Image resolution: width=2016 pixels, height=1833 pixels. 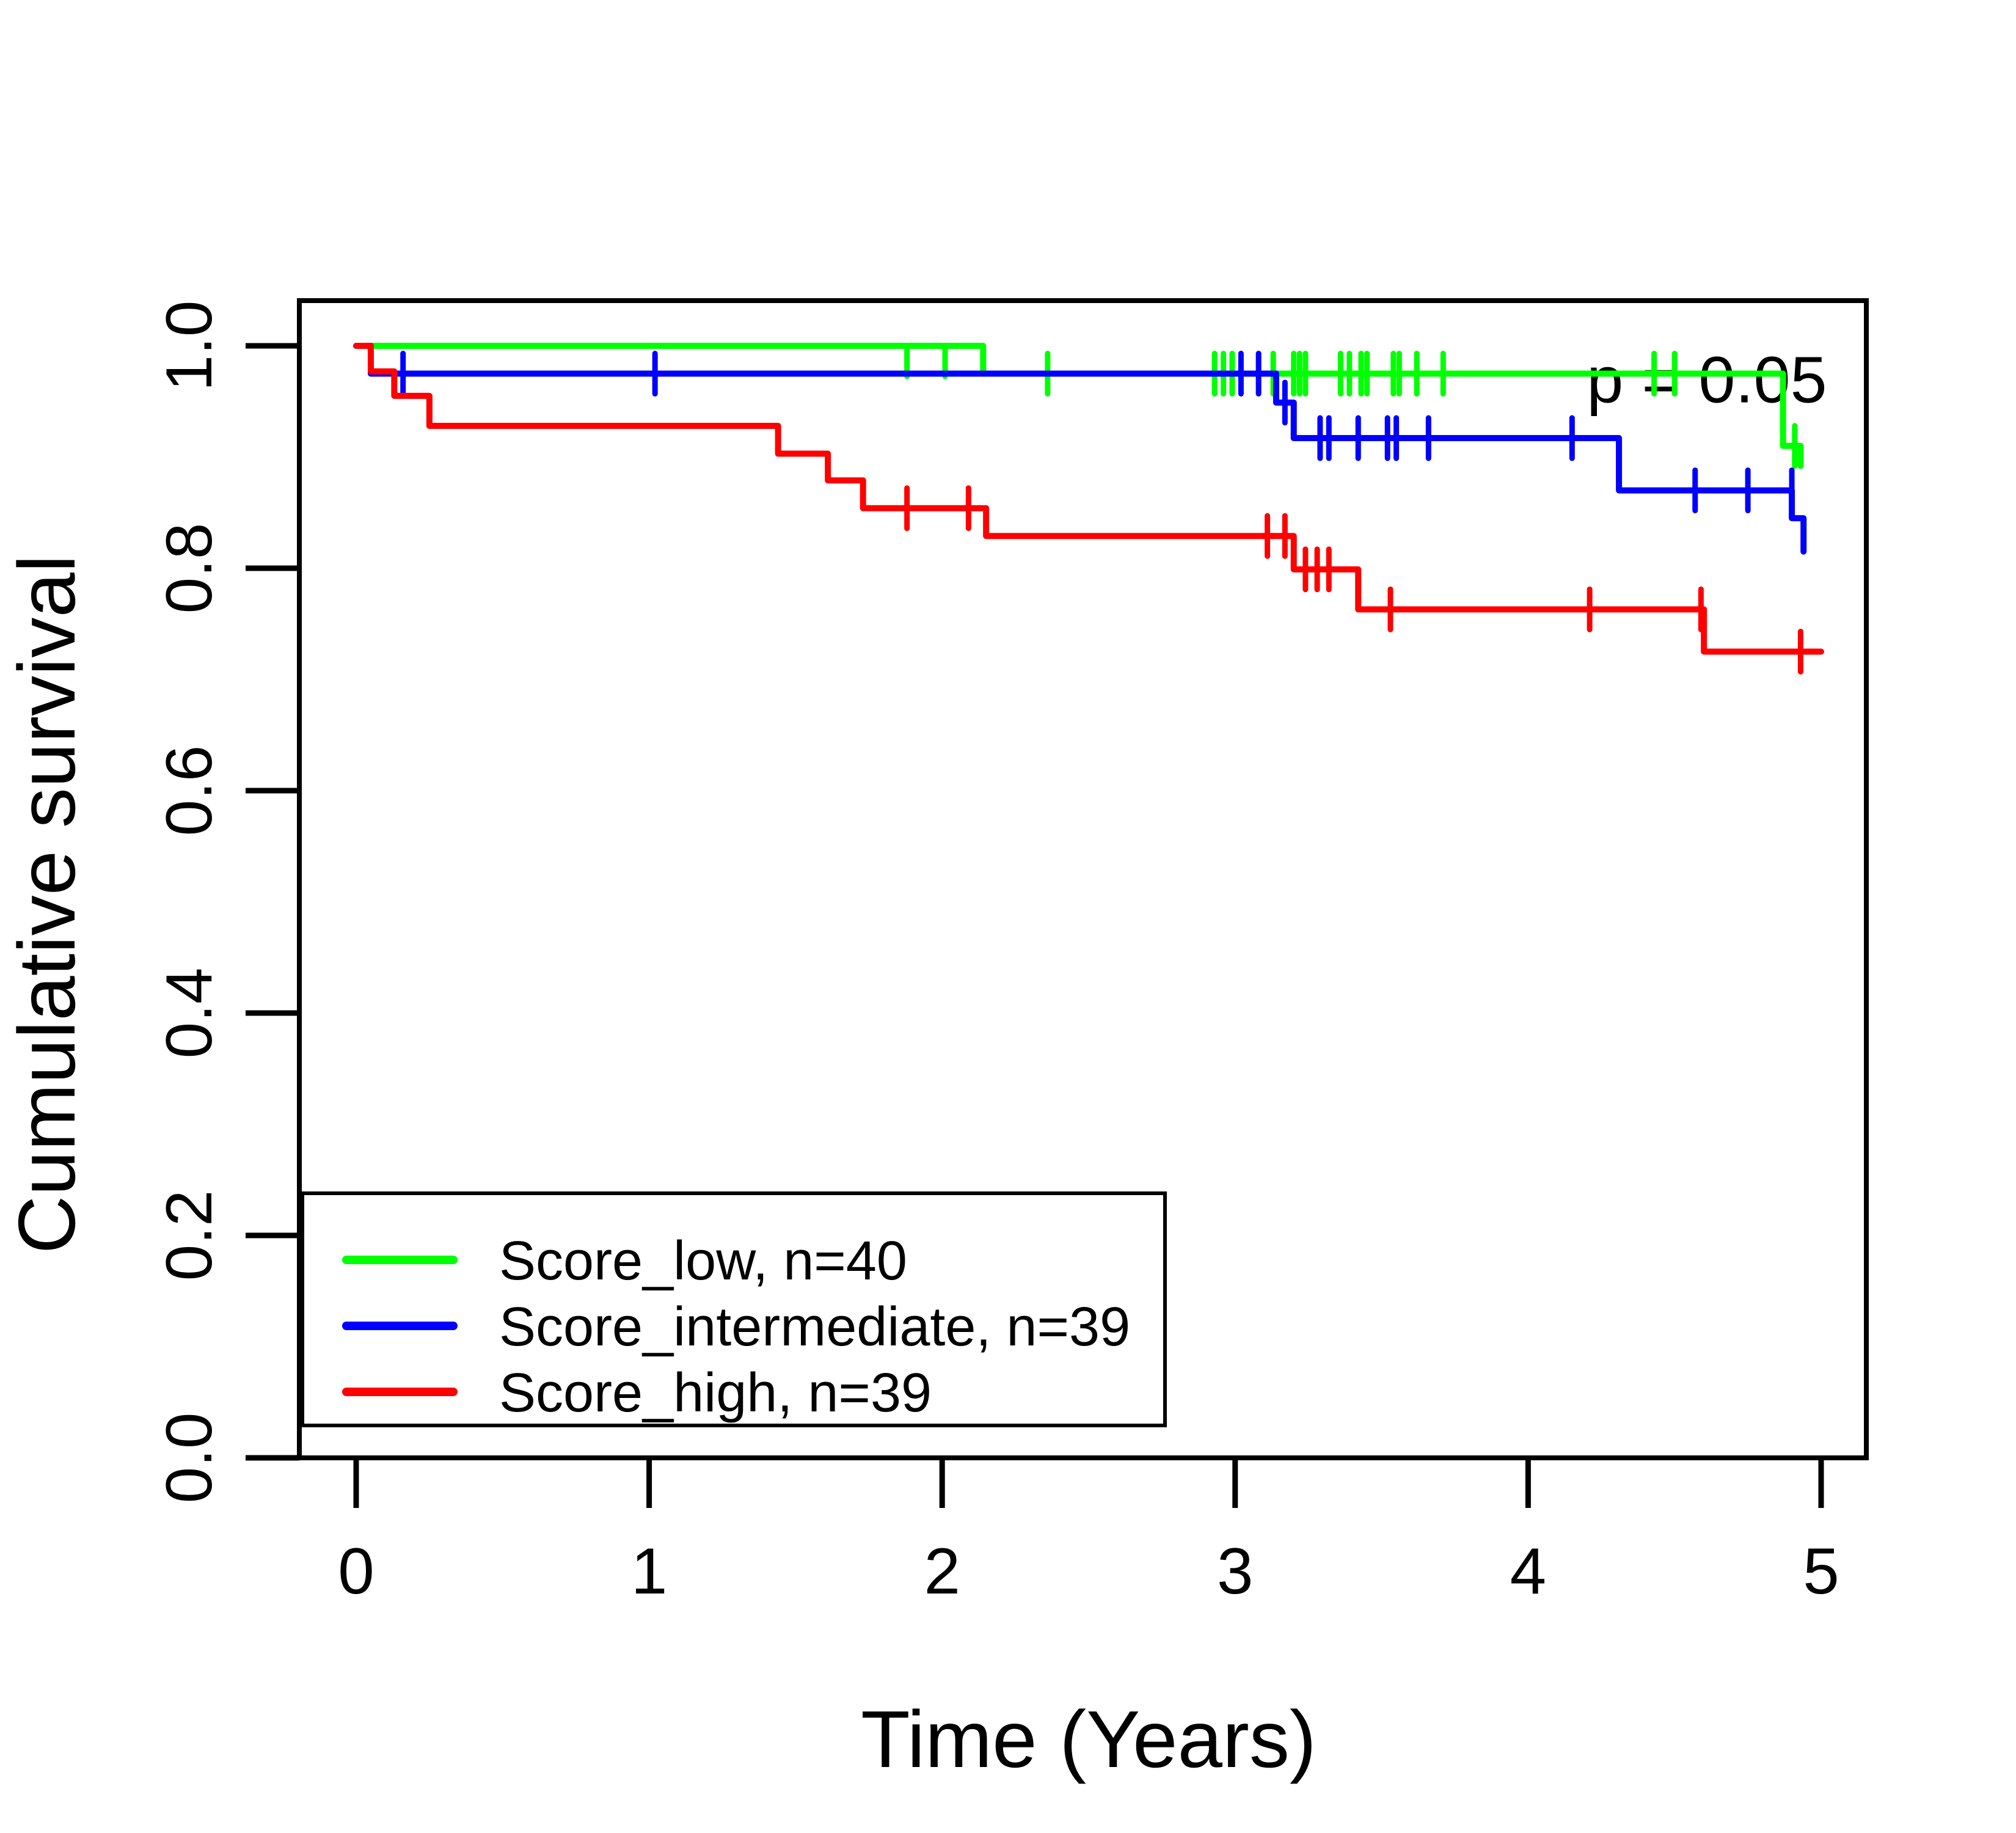 I want to click on p-value-annotation: p = 0.05, so click(x=1707, y=380).